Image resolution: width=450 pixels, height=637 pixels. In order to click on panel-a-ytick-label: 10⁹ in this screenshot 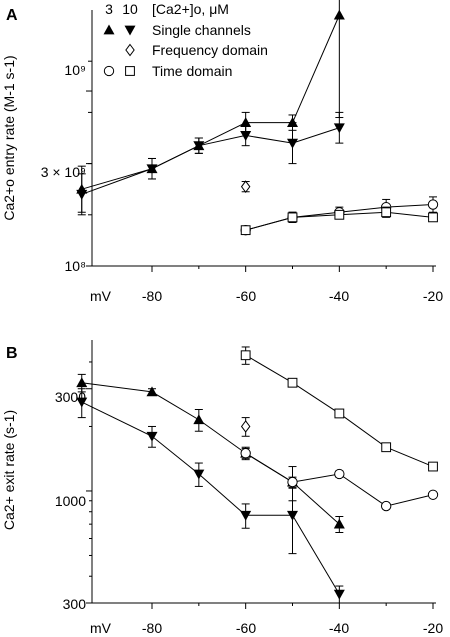, I will do `click(75, 70)`.